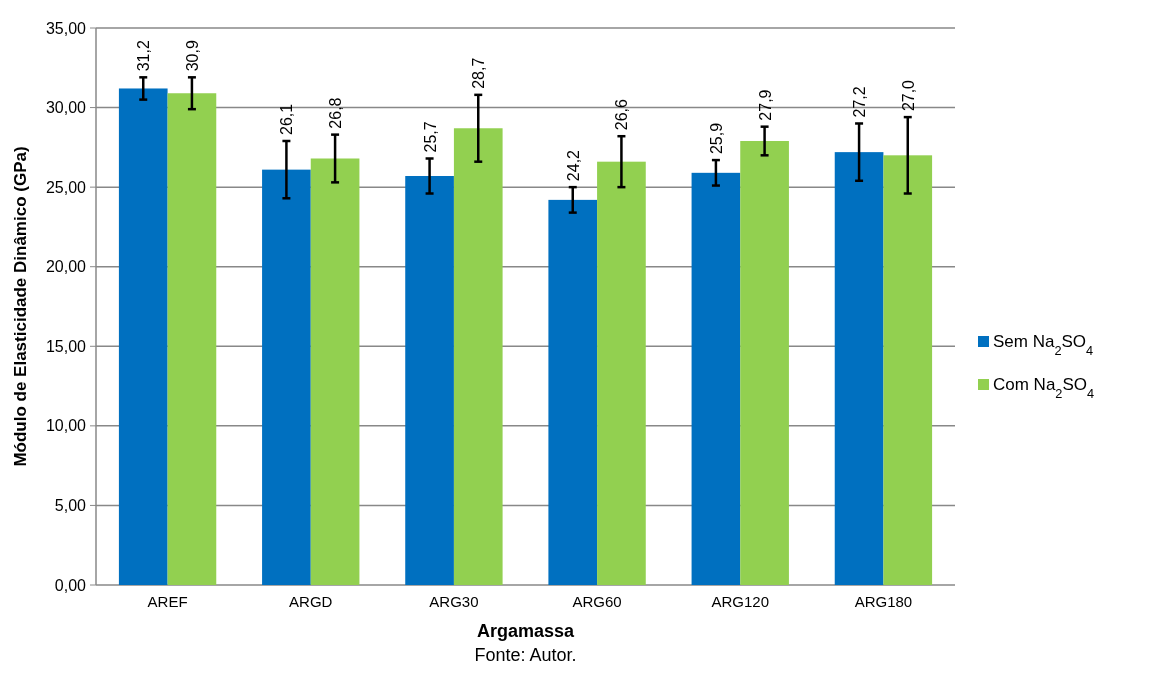 Image resolution: width=1166 pixels, height=679 pixels. What do you see at coordinates (908, 95) in the screenshot?
I see `data-label: 27,0` at bounding box center [908, 95].